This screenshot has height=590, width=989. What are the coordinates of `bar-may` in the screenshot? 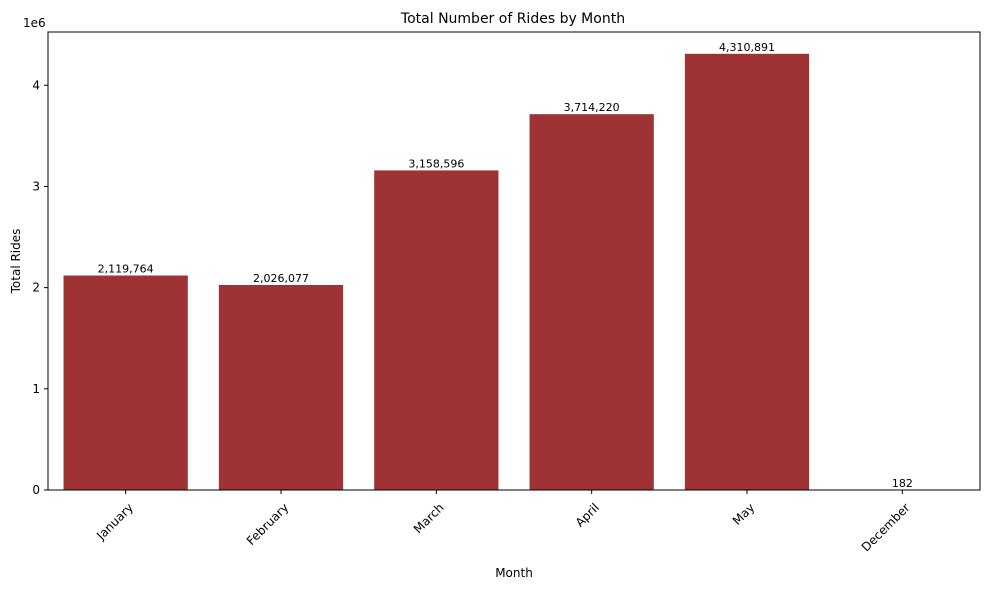 It's located at (747, 271).